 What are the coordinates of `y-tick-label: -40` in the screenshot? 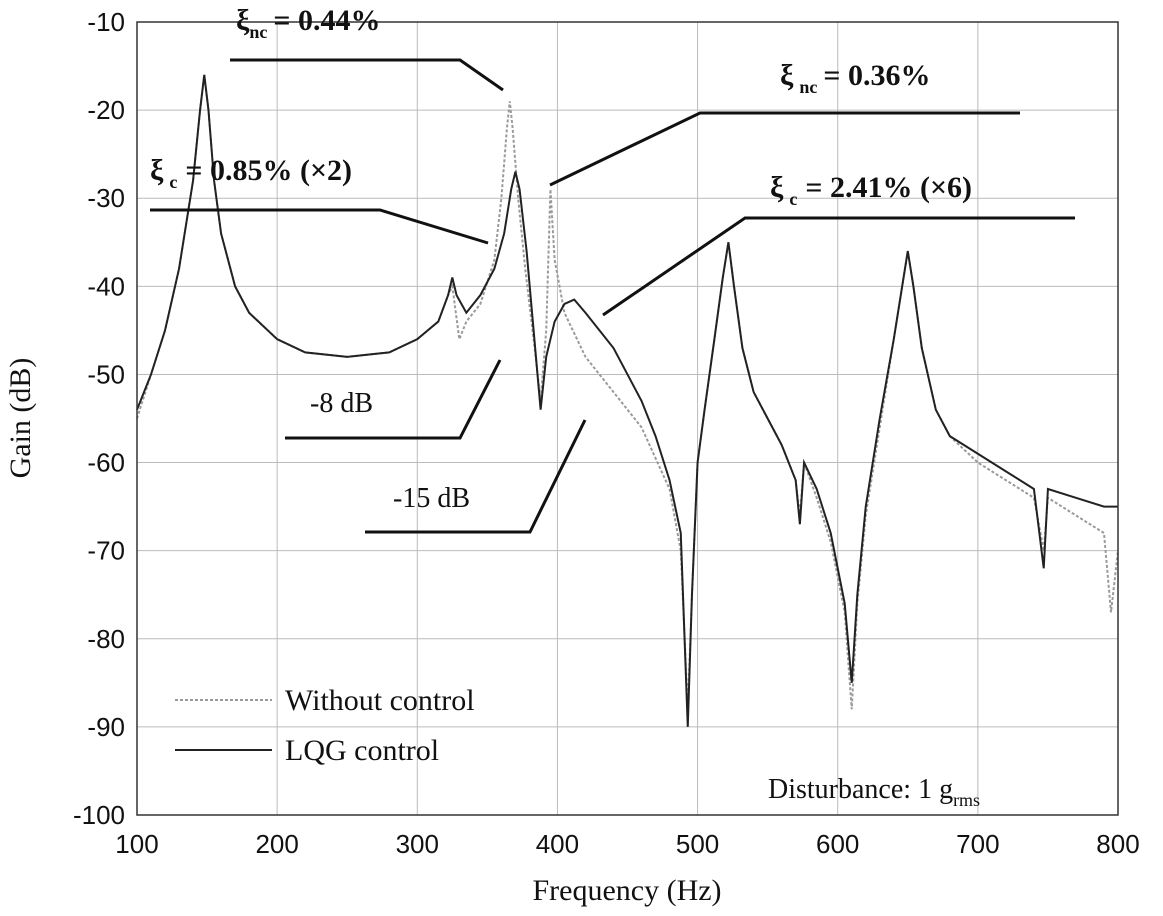 It's located at (106, 286).